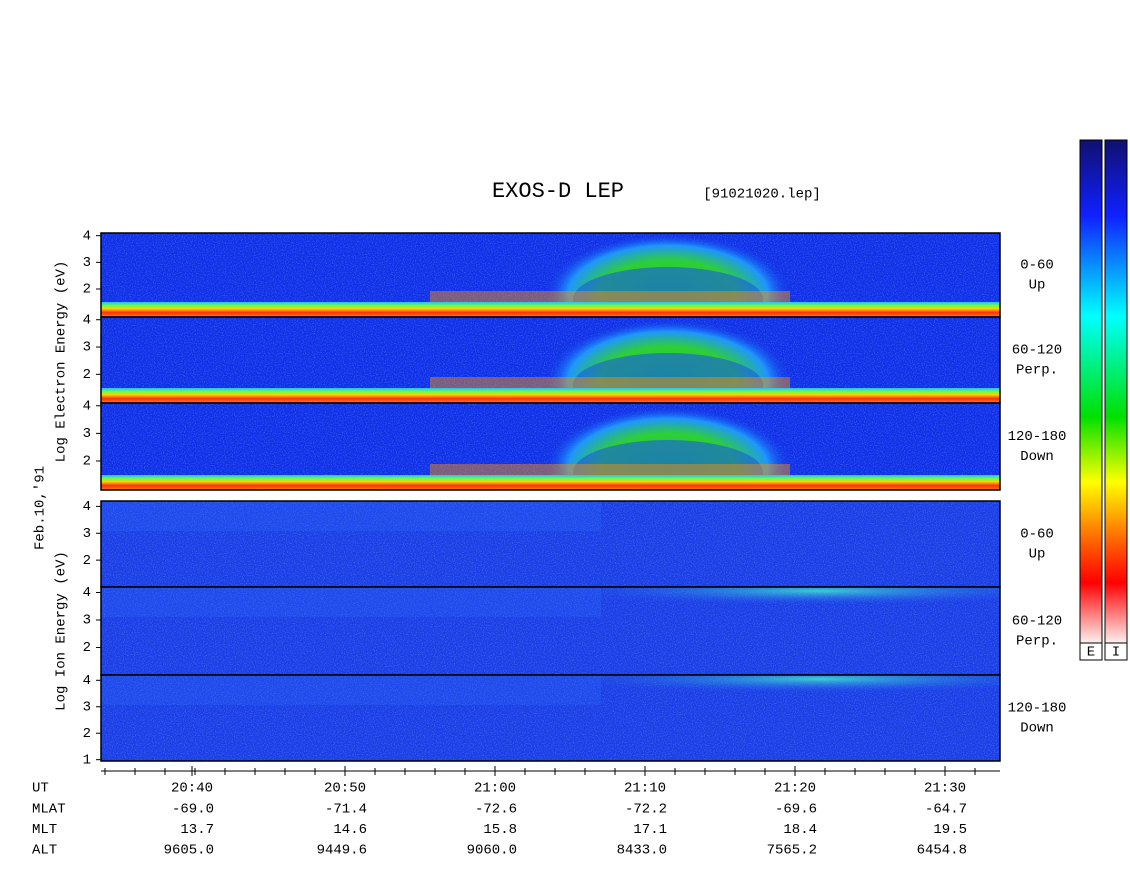 The height and width of the screenshot is (880, 1130). I want to click on ephemeris-value: -72.6, so click(496, 810).